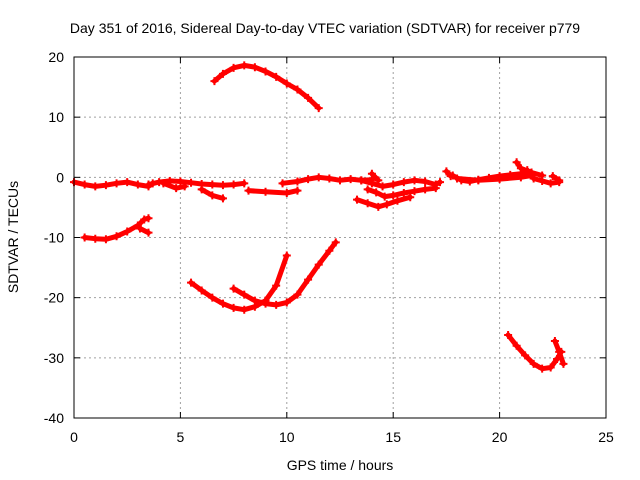 The image size is (640, 480). I want to click on y-tick-label: -30, so click(54, 358).